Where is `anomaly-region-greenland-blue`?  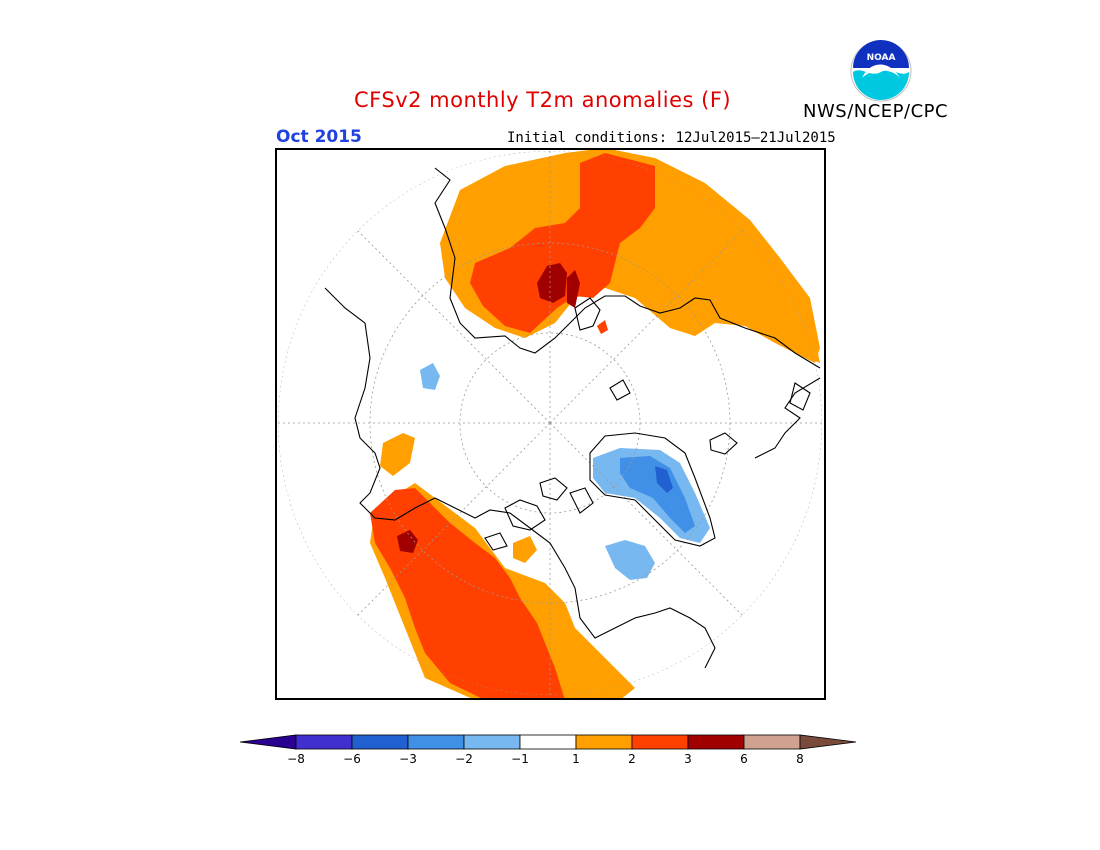 anomaly-region-greenland-blue is located at coordinates (657, 494).